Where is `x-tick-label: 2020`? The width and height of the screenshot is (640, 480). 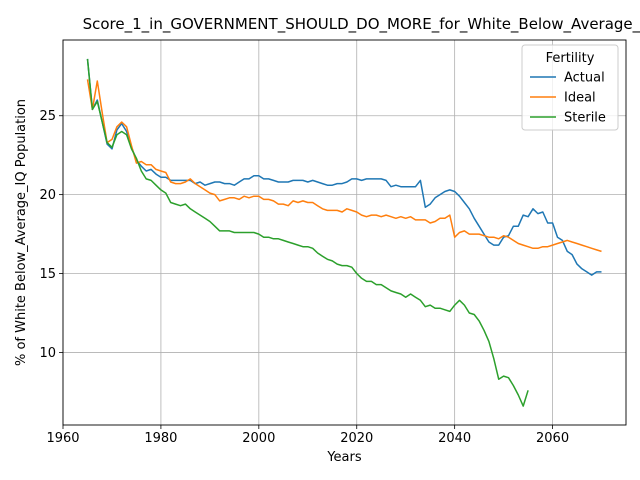
x-tick-label: 2020 is located at coordinates (356, 438).